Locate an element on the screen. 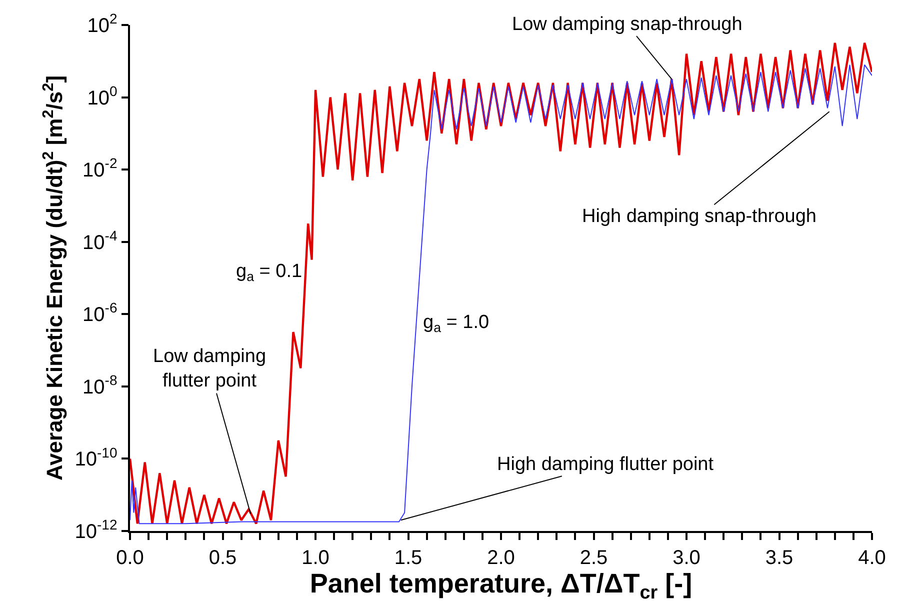 The height and width of the screenshot is (611, 897). y-tick-label: 10$^{0}$ is located at coordinates (102, 96).